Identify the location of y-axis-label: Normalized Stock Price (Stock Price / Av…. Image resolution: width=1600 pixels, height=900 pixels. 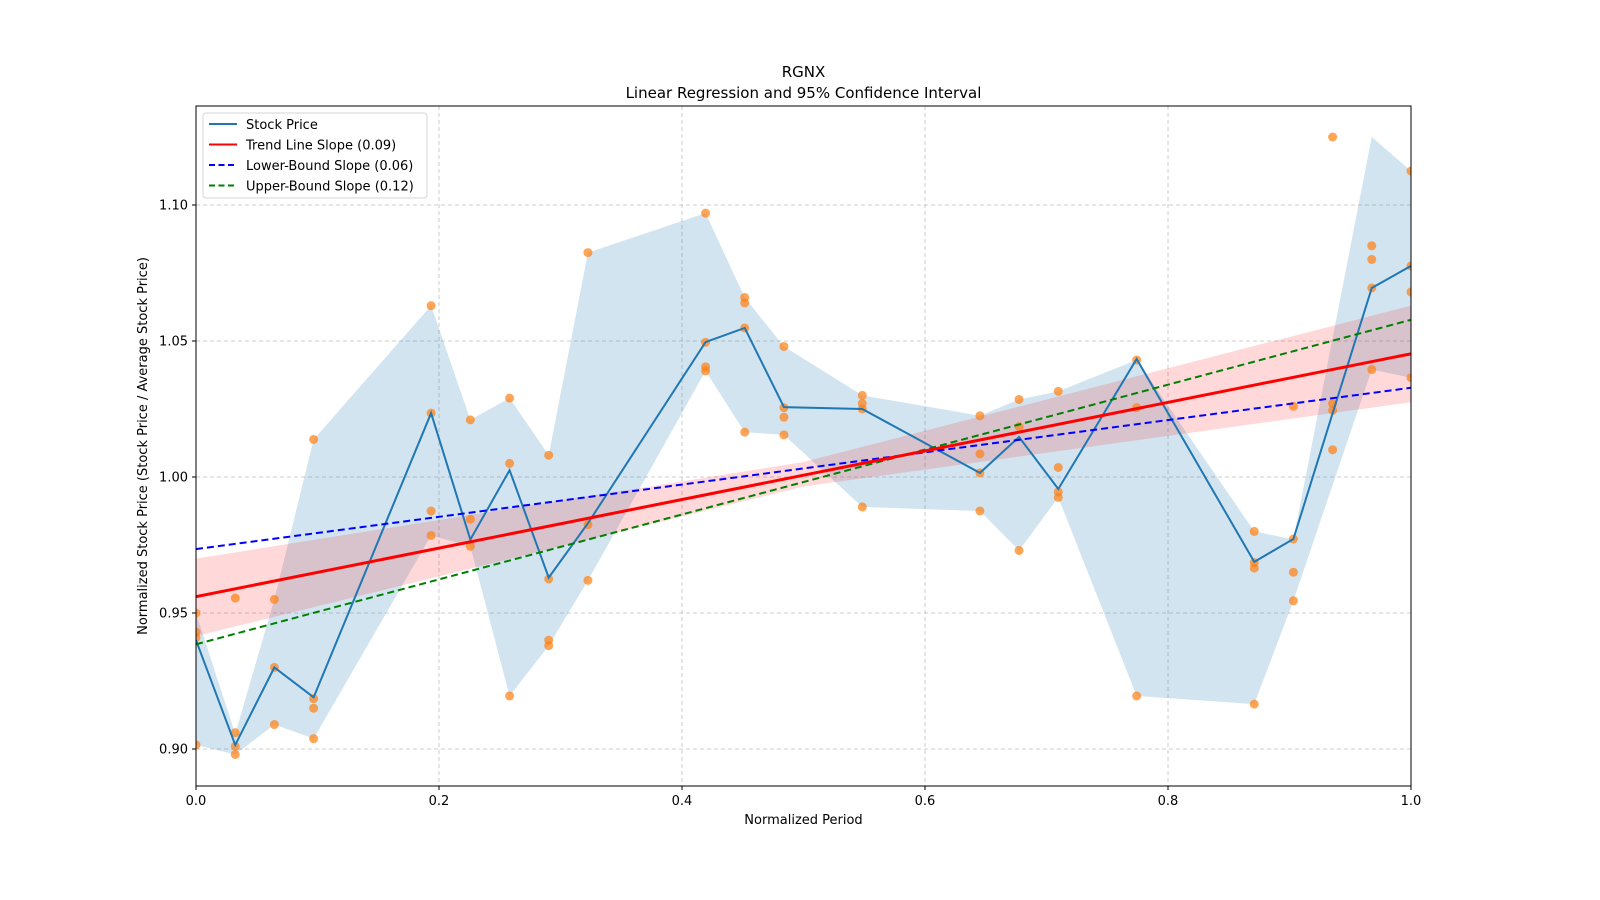
(143, 446).